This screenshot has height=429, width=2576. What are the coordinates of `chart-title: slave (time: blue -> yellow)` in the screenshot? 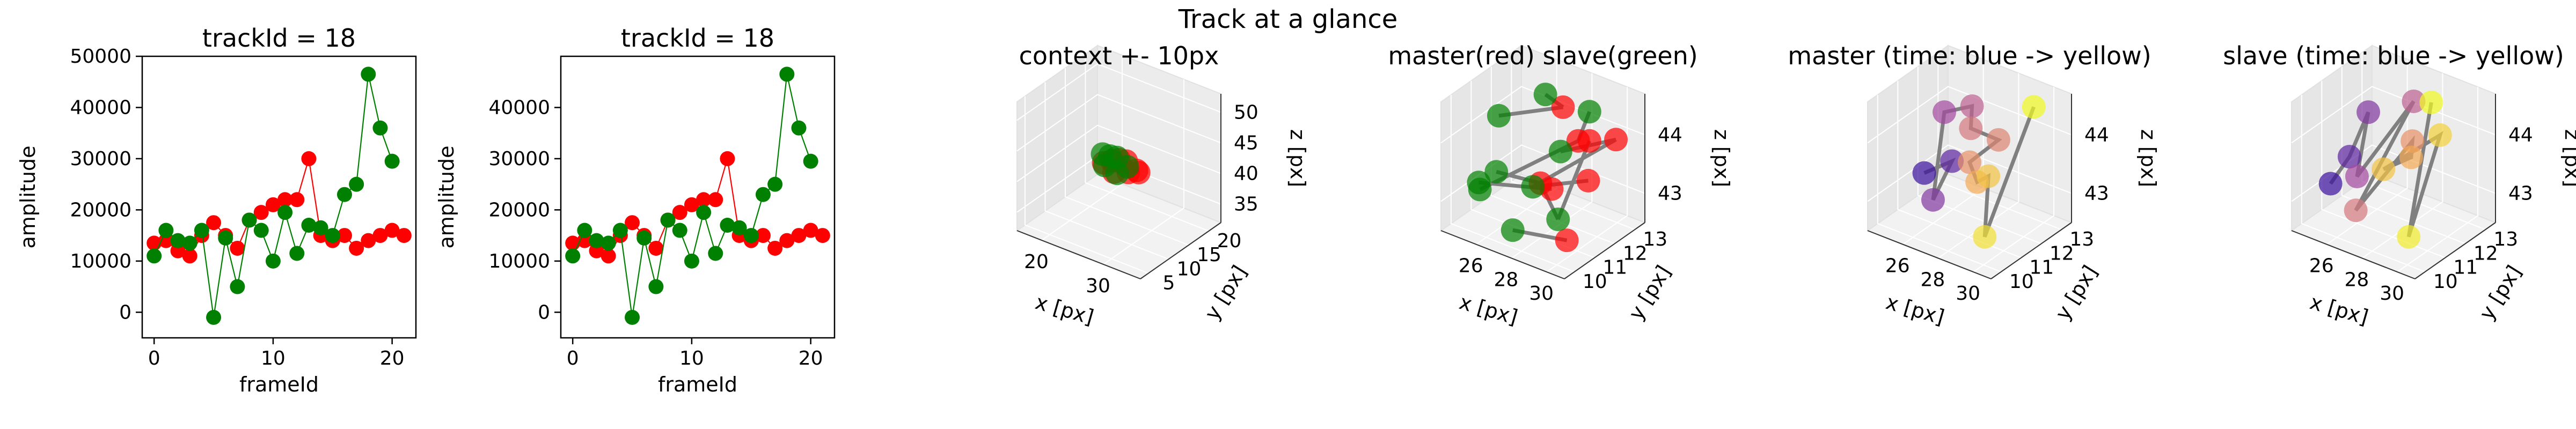 It's located at (2393, 55).